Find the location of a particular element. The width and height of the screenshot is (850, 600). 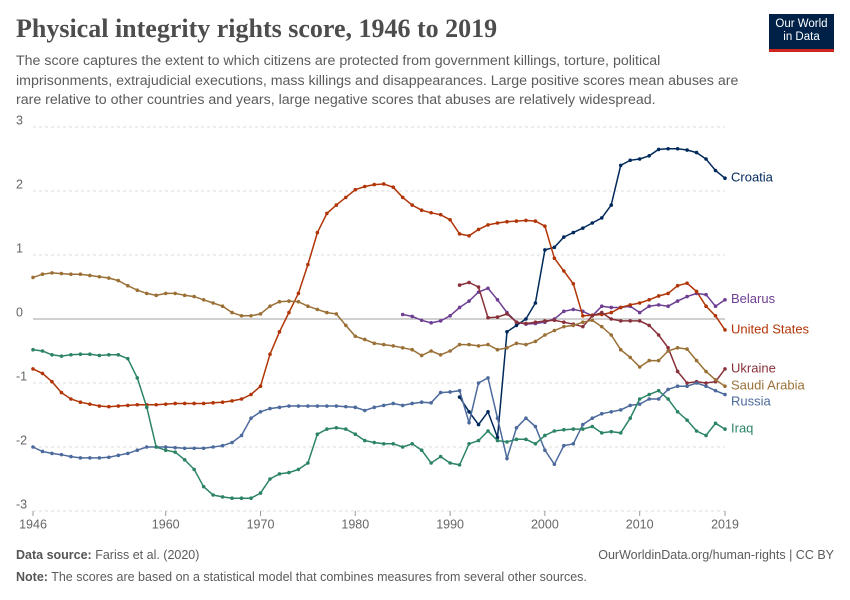

source-text: Fariss et al. (2020) is located at coordinates (147, 555).